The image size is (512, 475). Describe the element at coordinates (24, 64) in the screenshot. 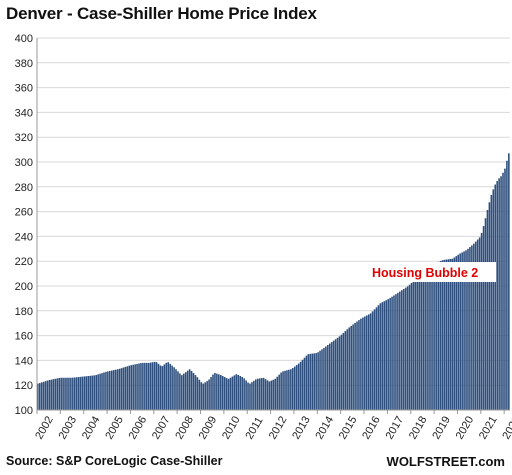

I see `y-tick-label: 380` at that location.